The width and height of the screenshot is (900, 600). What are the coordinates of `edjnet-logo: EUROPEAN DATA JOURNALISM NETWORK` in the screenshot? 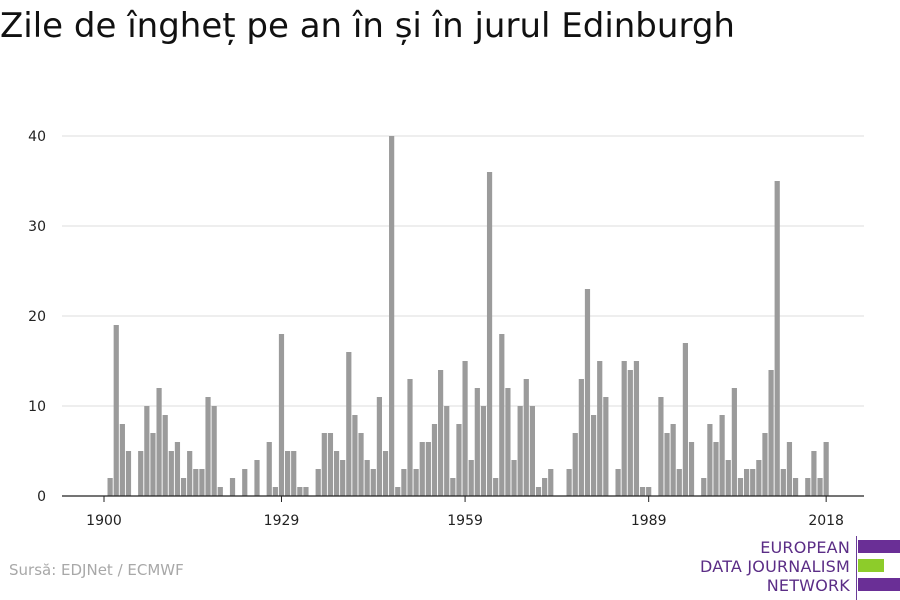 It's located at (800, 568).